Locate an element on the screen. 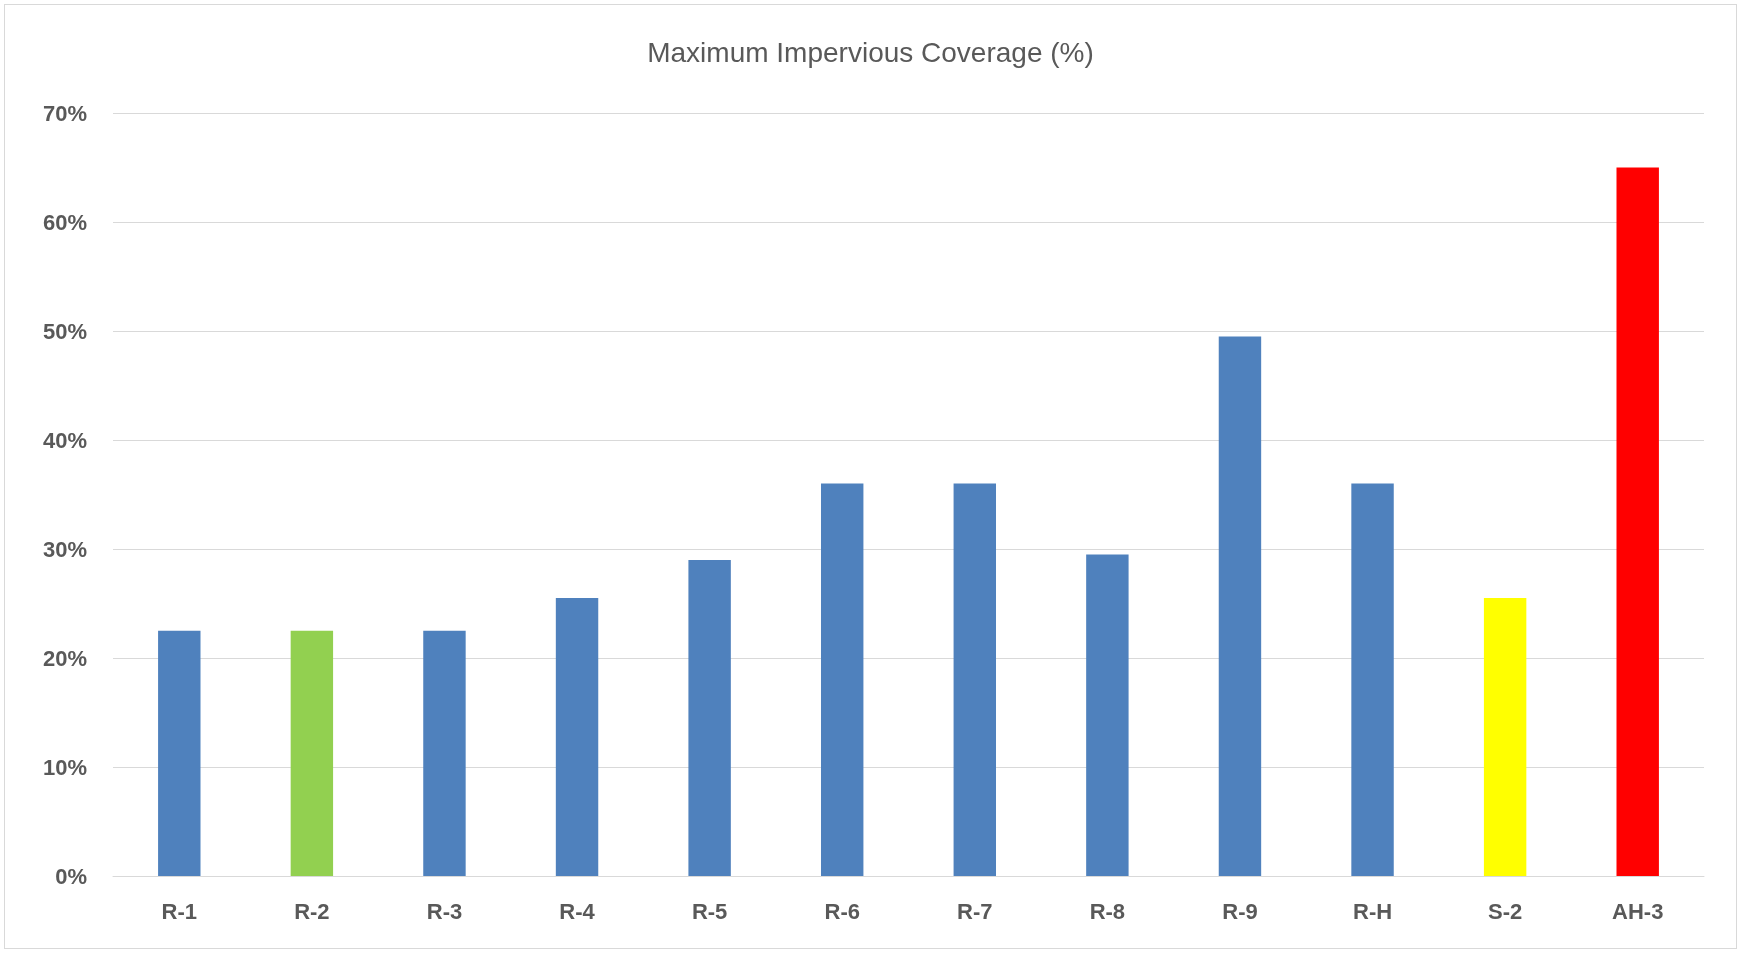  x-tick-label: R-7 is located at coordinates (975, 911).